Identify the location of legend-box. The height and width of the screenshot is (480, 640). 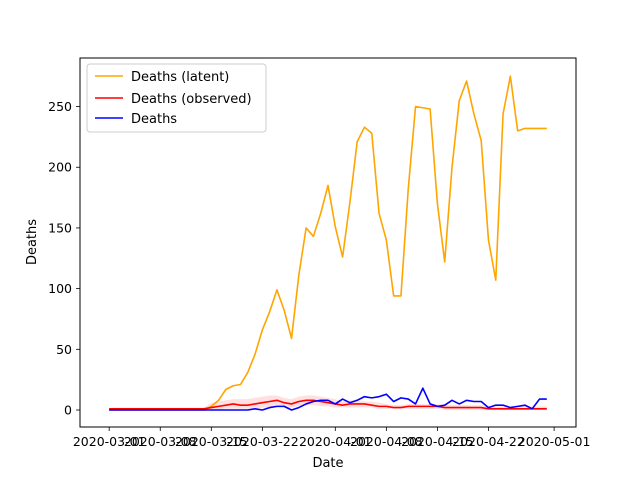
(176, 98).